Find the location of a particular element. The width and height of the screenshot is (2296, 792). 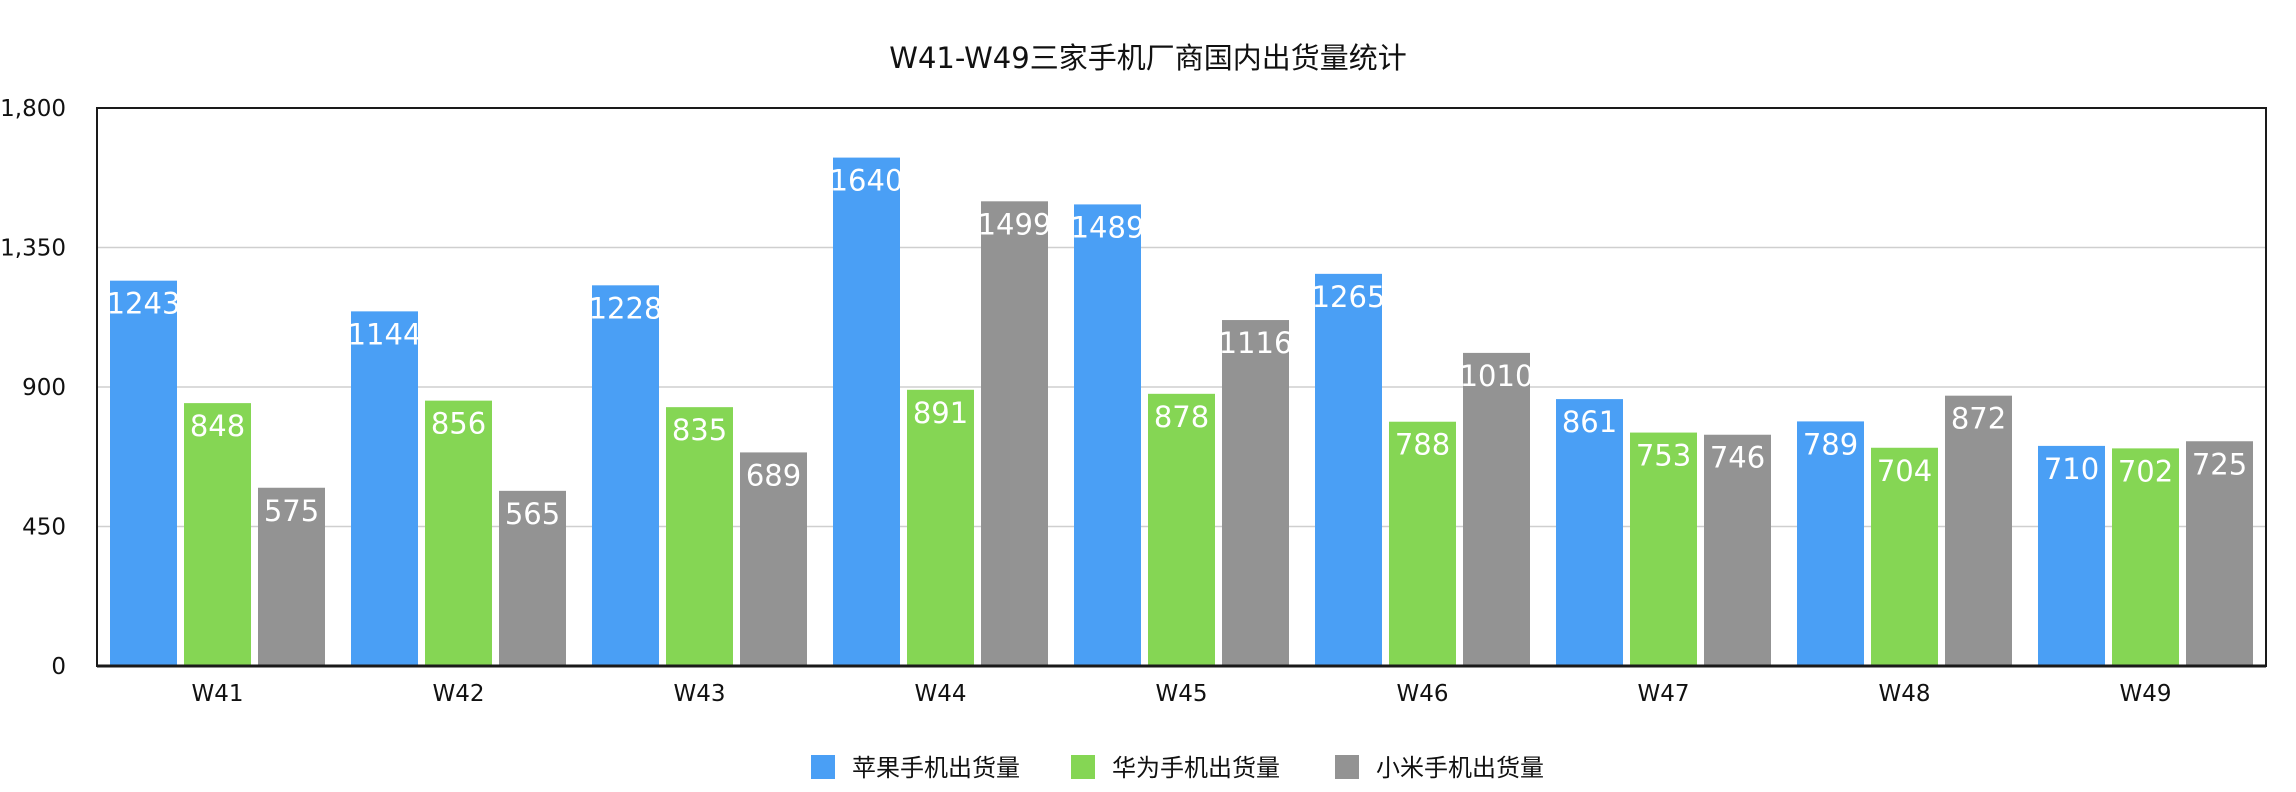

y-tick-label: 0 is located at coordinates (58, 667).